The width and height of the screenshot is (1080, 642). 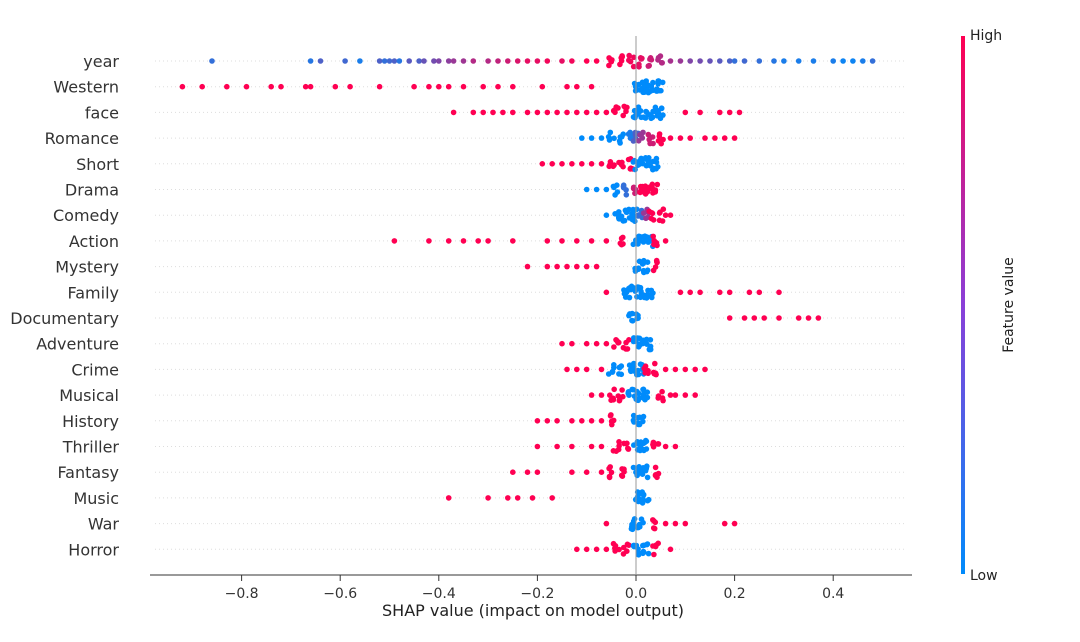 What do you see at coordinates (963, 305) in the screenshot?
I see `colorbar-gradient` at bounding box center [963, 305].